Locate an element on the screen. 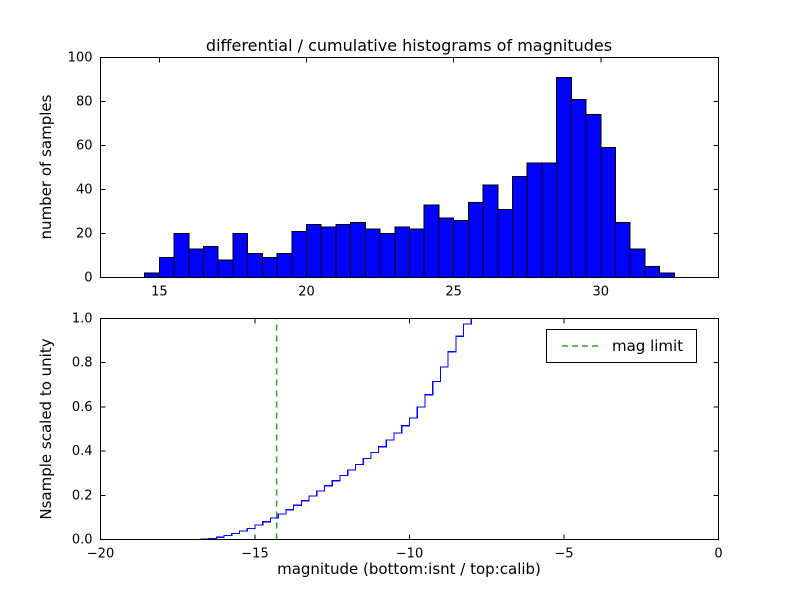  x-axis-label: magnitude (bottom:isnt / top:calib) is located at coordinates (409, 569).